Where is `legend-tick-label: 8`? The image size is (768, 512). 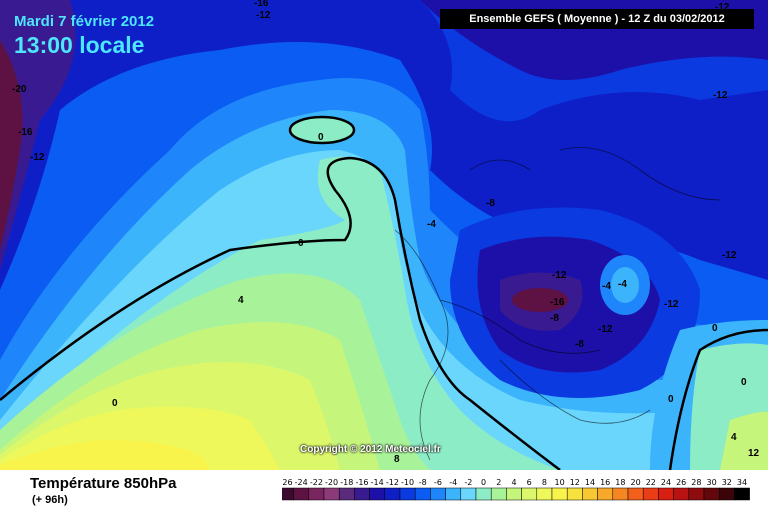
legend-tick-label: 8 is located at coordinates (544, 482).